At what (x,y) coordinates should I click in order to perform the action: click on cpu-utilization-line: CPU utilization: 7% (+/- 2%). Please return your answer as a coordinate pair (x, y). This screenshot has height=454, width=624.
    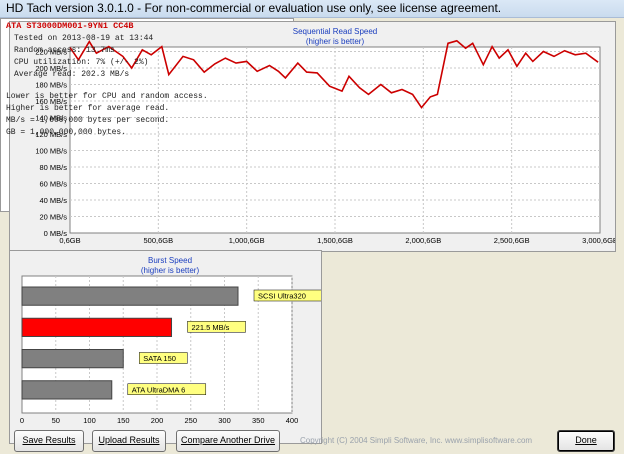
    Looking at the image, I should click on (81, 62).